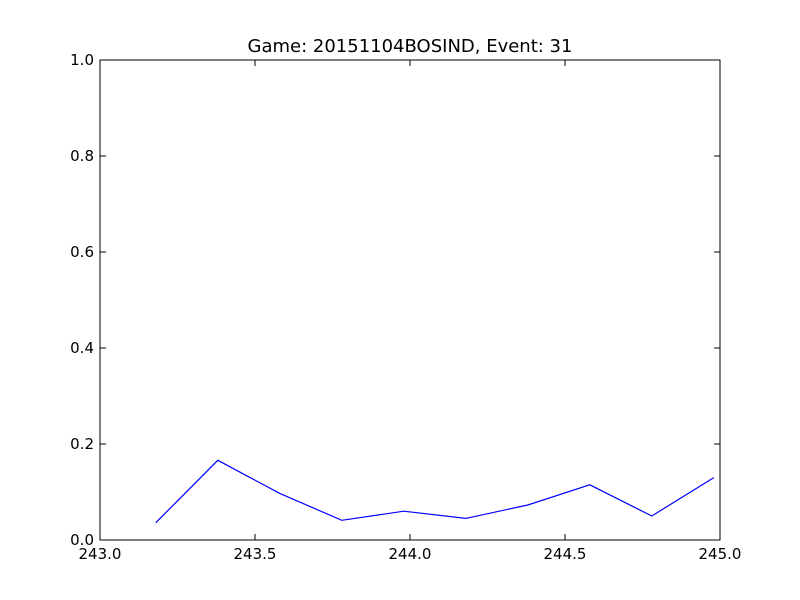 This screenshot has height=600, width=800. Describe the element at coordinates (82, 60) in the screenshot. I see `y-tick-label: 1.0` at that location.